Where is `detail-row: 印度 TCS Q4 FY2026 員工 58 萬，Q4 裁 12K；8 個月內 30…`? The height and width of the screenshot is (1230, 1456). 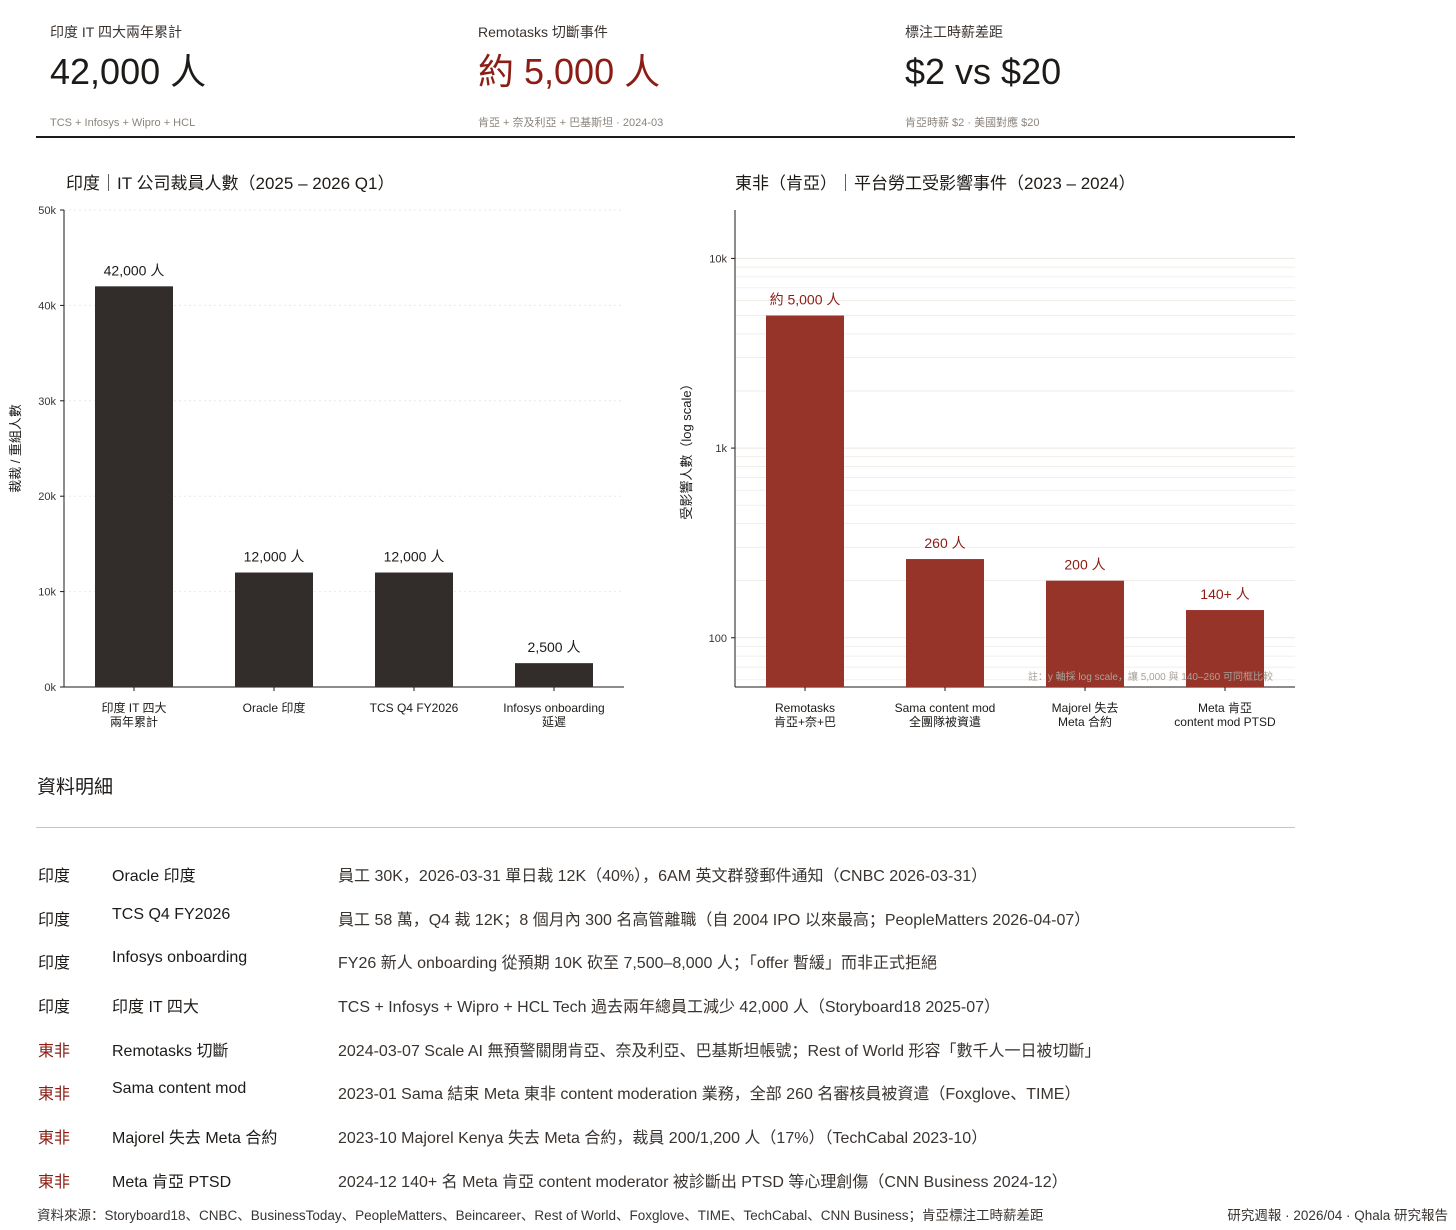
detail-row: 印度 TCS Q4 FY2026 員工 58 萬，Q4 裁 12K；8 個月內 30… is located at coordinates (668, 918).